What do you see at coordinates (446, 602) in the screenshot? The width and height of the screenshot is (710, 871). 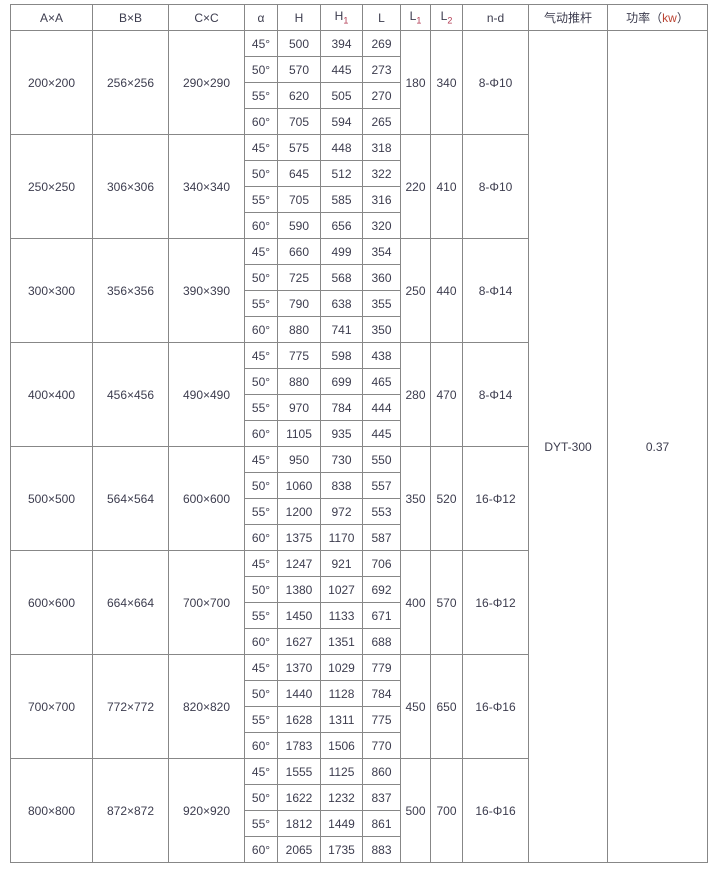 I see `cell-l2: 570` at bounding box center [446, 602].